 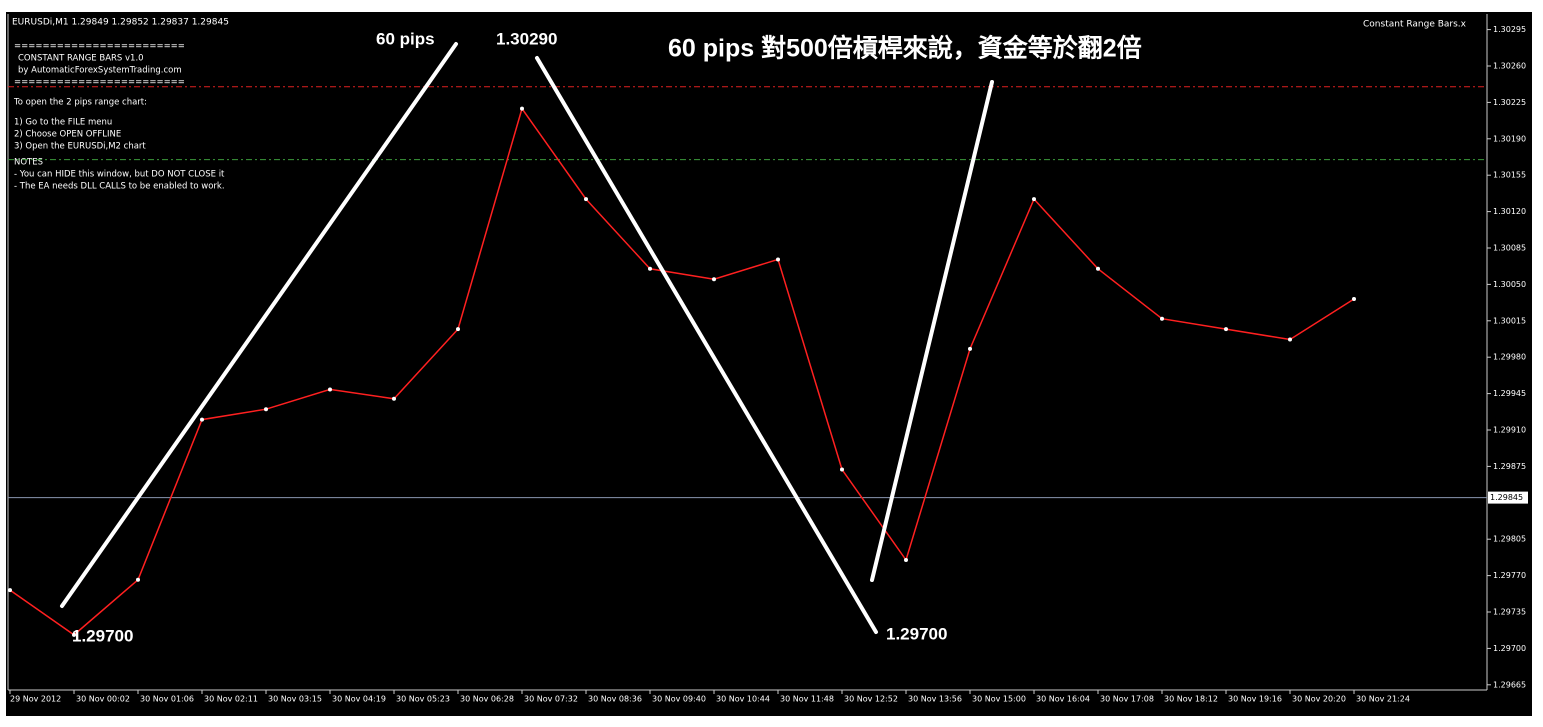 What do you see at coordinates (1509, 284) in the screenshot?
I see `y-tick-label: 1.30050` at bounding box center [1509, 284].